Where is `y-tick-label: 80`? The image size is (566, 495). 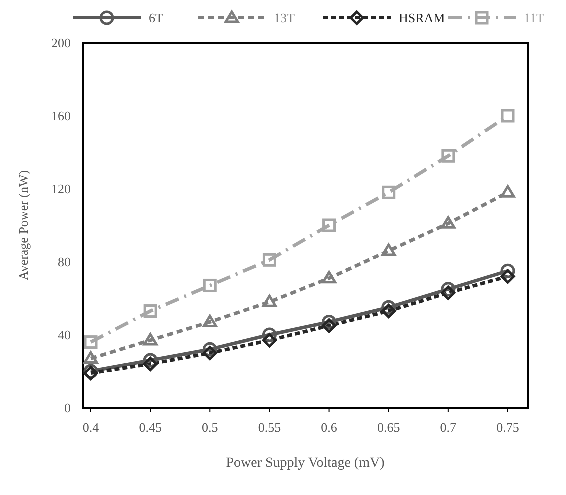 y-tick-label: 80 is located at coordinates (64, 262).